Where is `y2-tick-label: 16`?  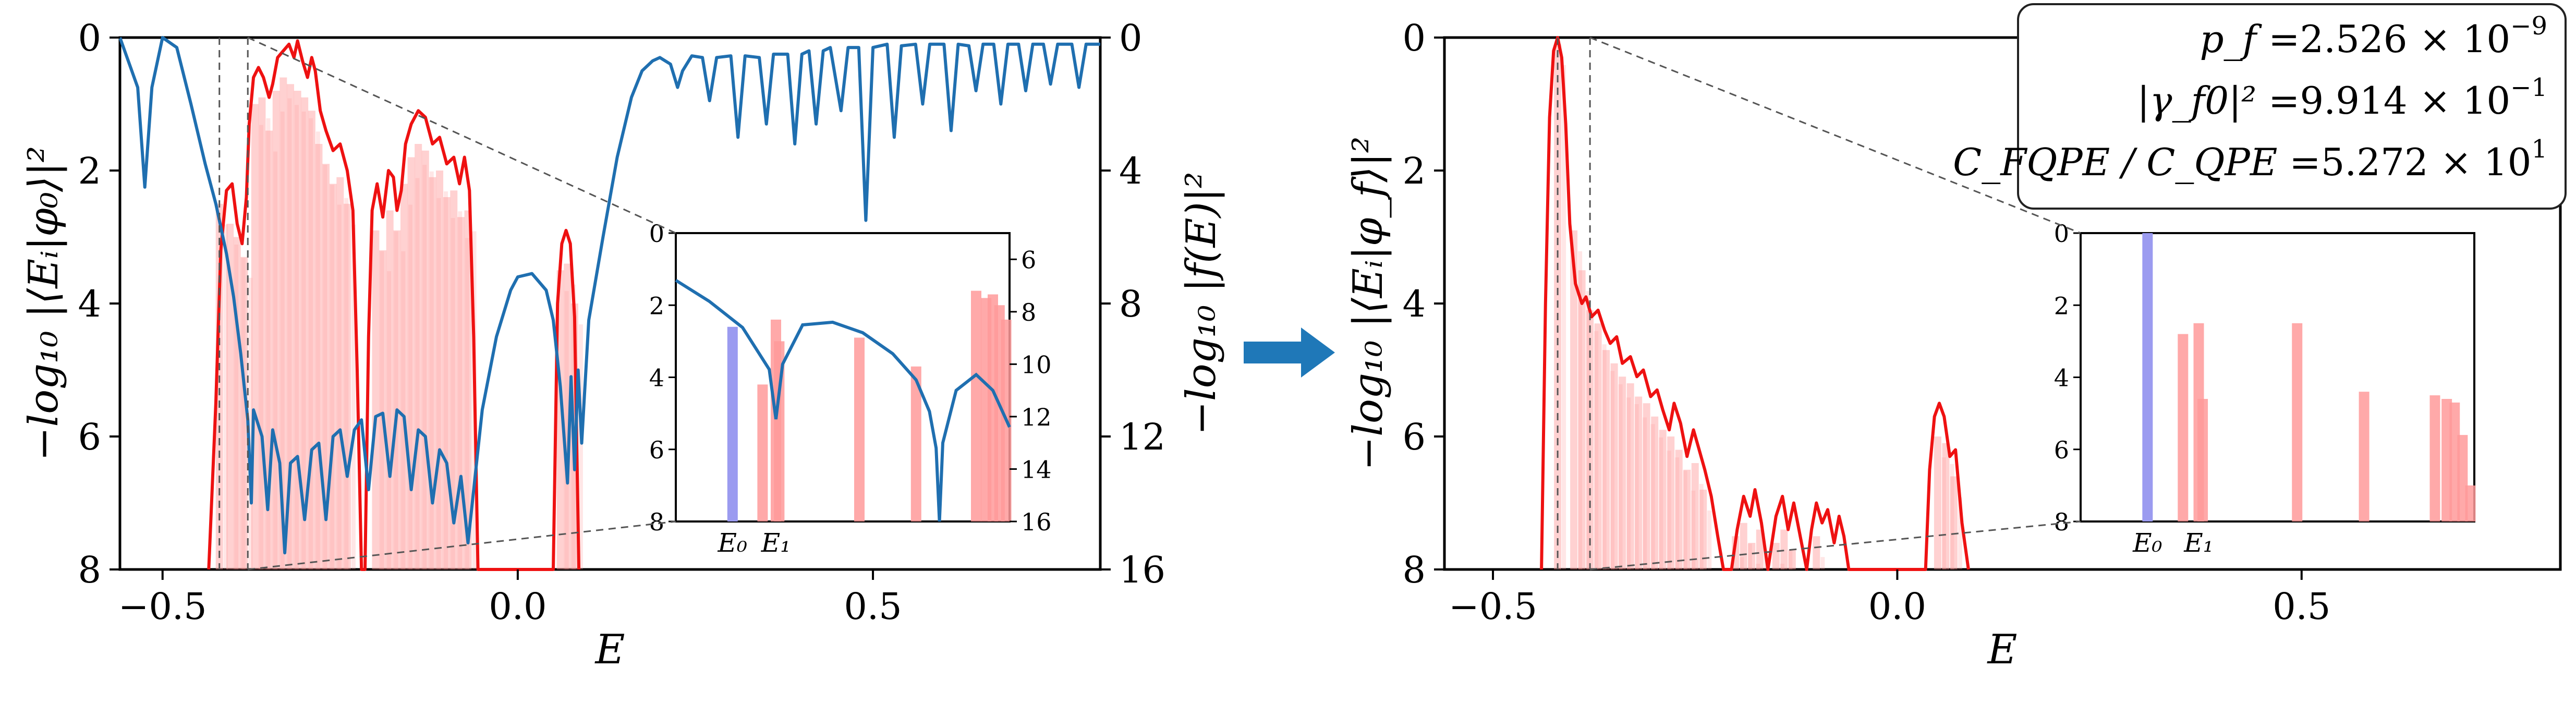
y2-tick-label: 16 is located at coordinates (1142, 570).